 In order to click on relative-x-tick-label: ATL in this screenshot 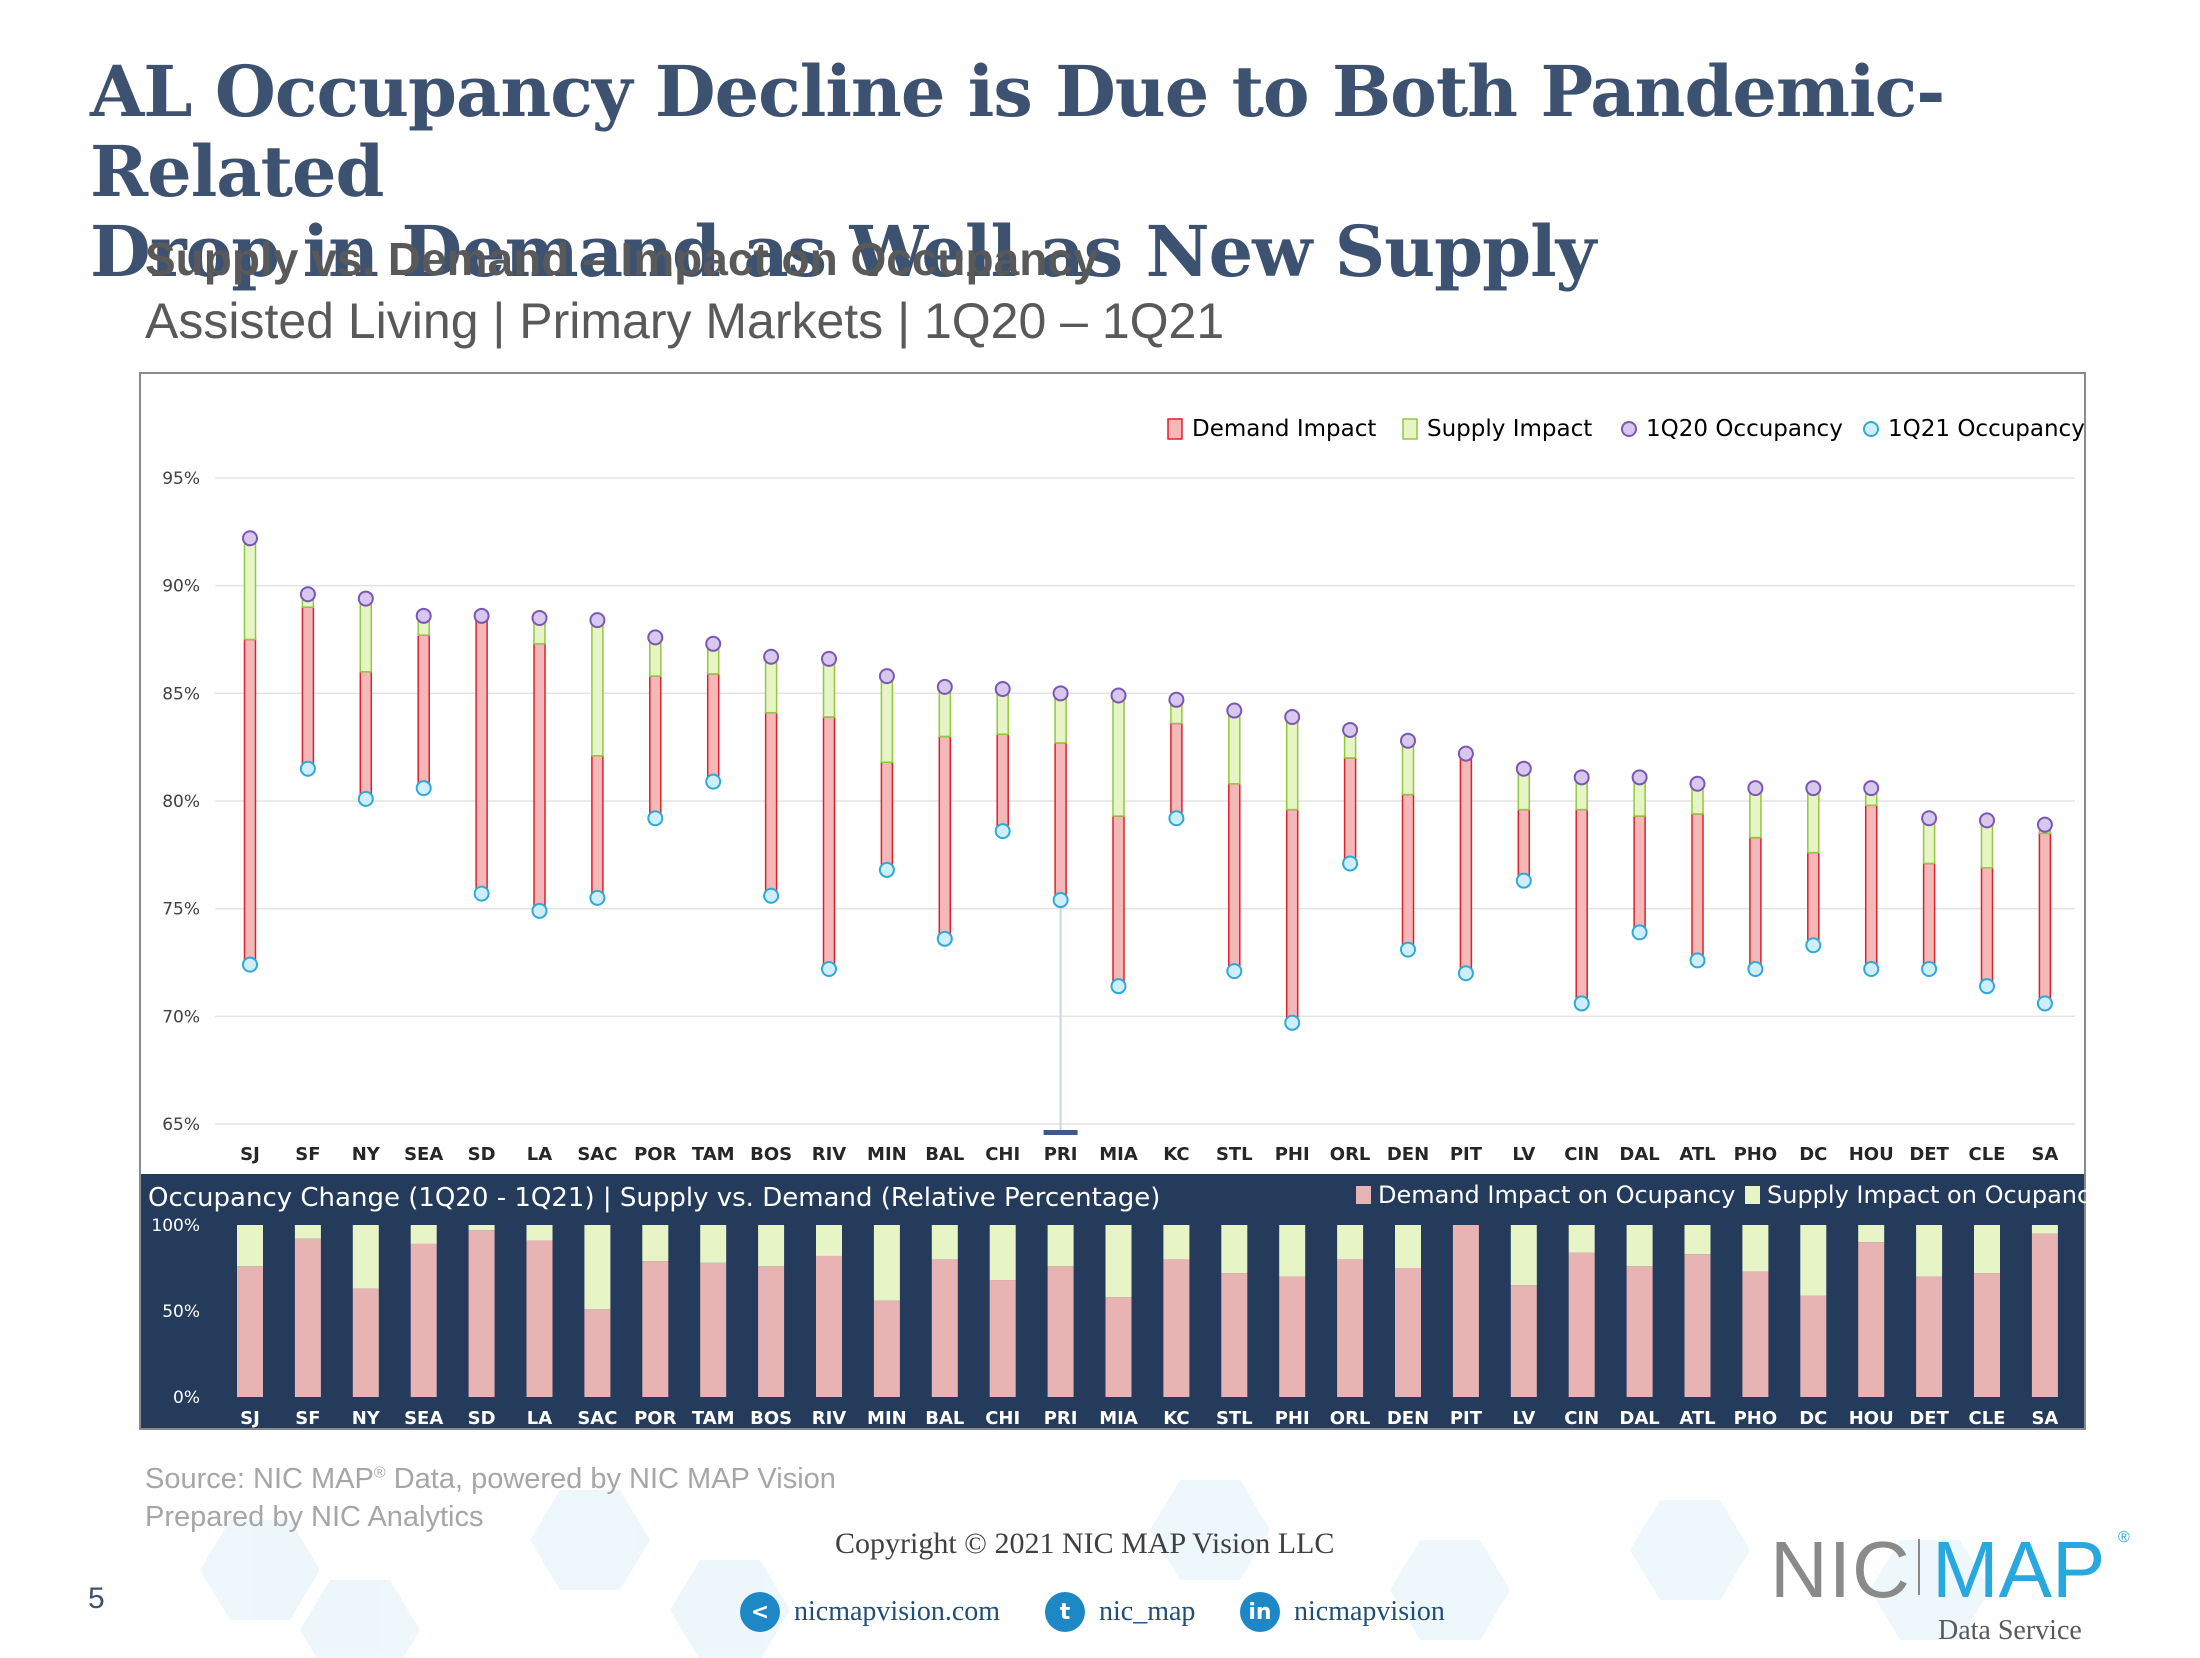, I will do `click(1697, 1418)`.